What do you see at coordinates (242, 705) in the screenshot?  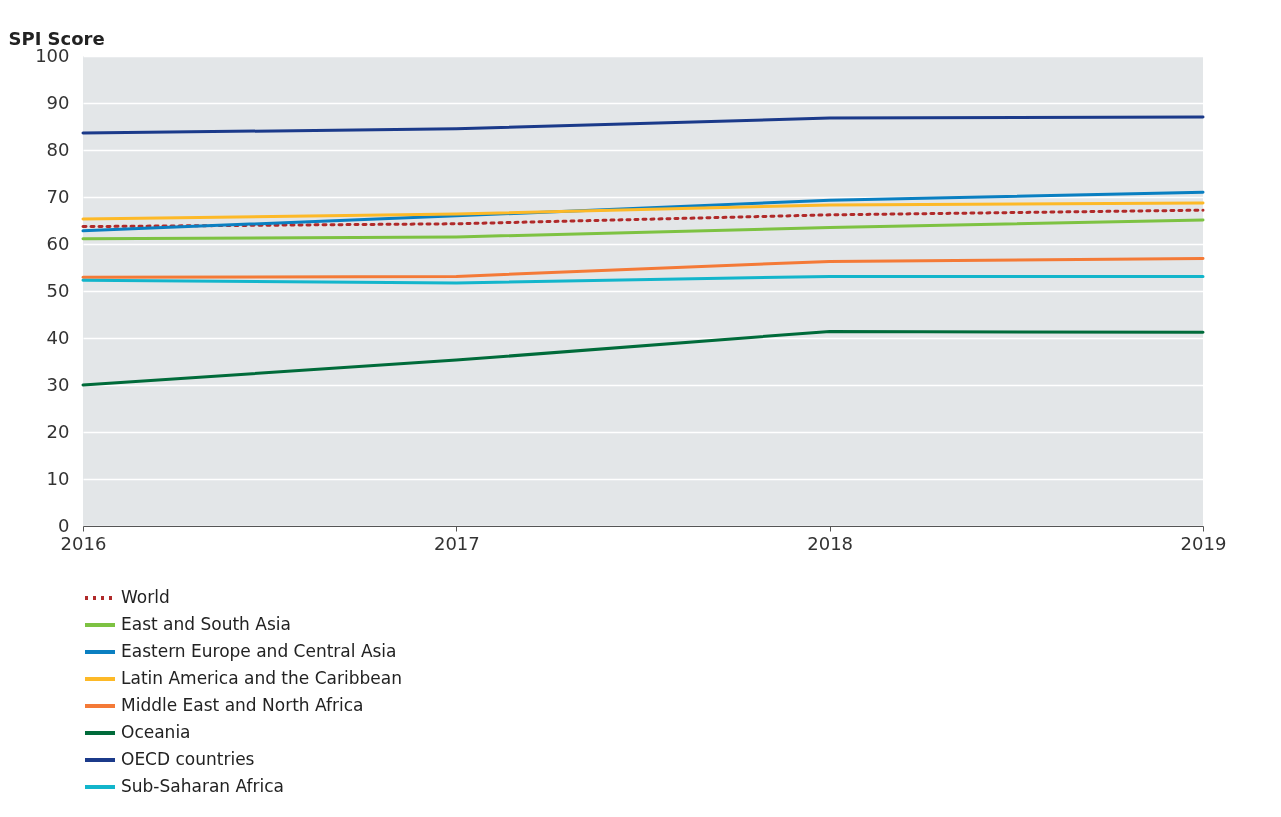 I see `legend-label: Middle East and North Africa` at bounding box center [242, 705].